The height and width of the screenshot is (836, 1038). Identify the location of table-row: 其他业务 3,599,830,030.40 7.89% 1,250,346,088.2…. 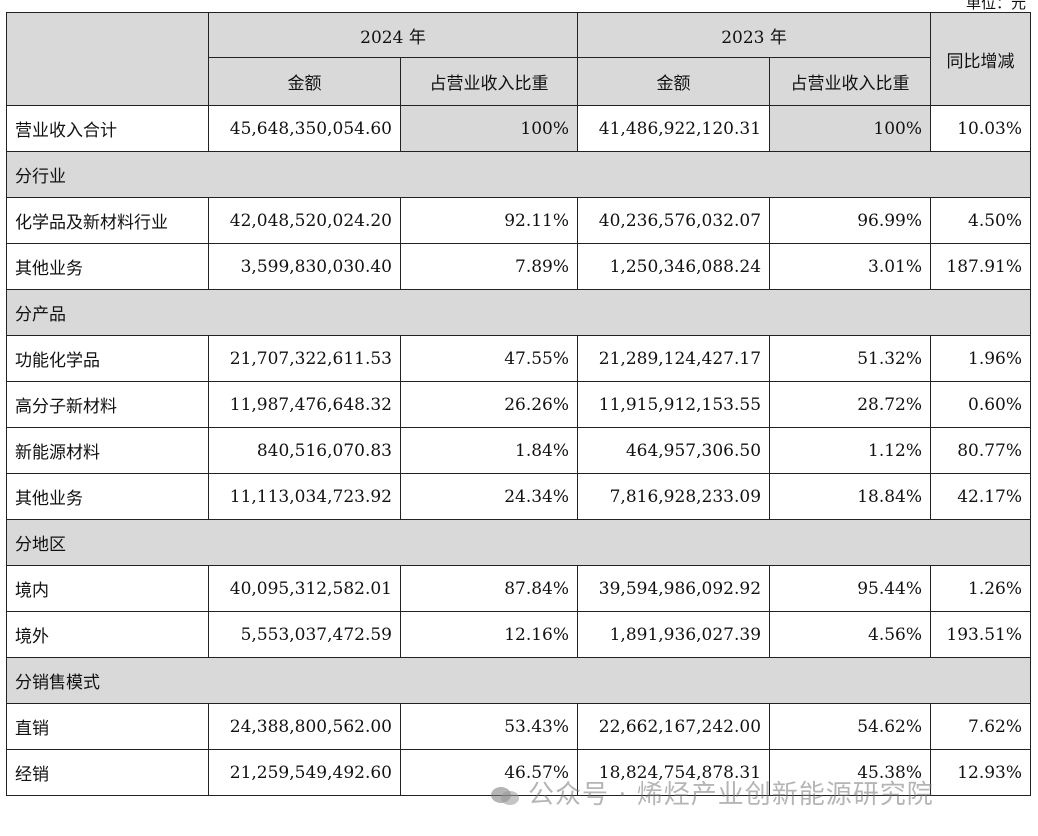
(519, 266).